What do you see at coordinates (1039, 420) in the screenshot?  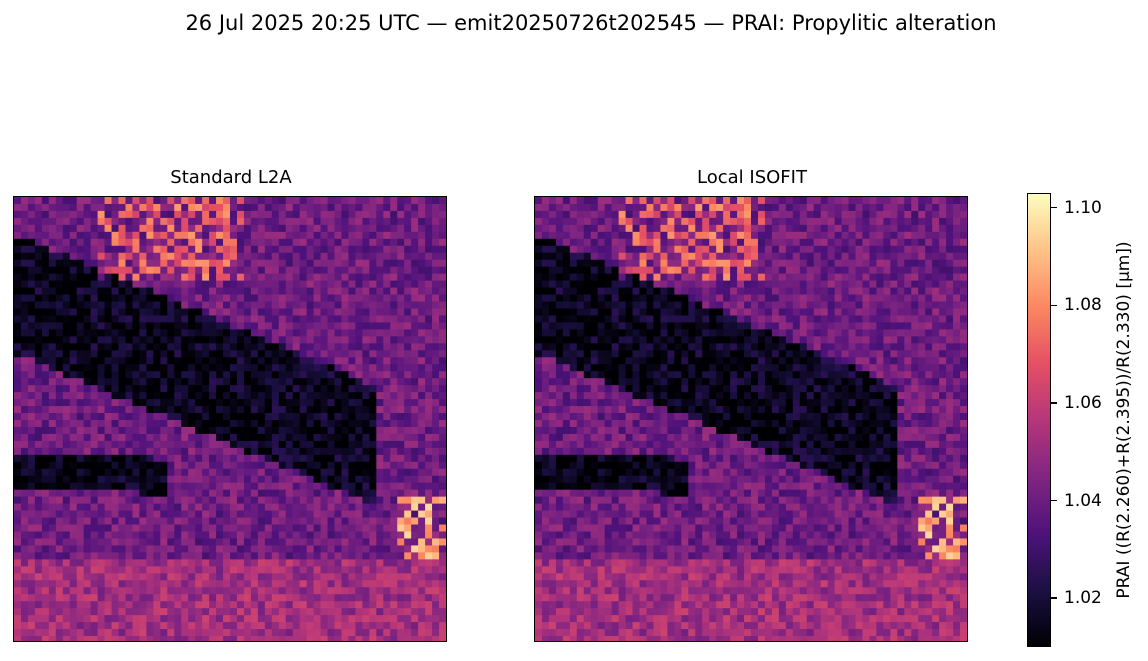 I see `colorbar` at bounding box center [1039, 420].